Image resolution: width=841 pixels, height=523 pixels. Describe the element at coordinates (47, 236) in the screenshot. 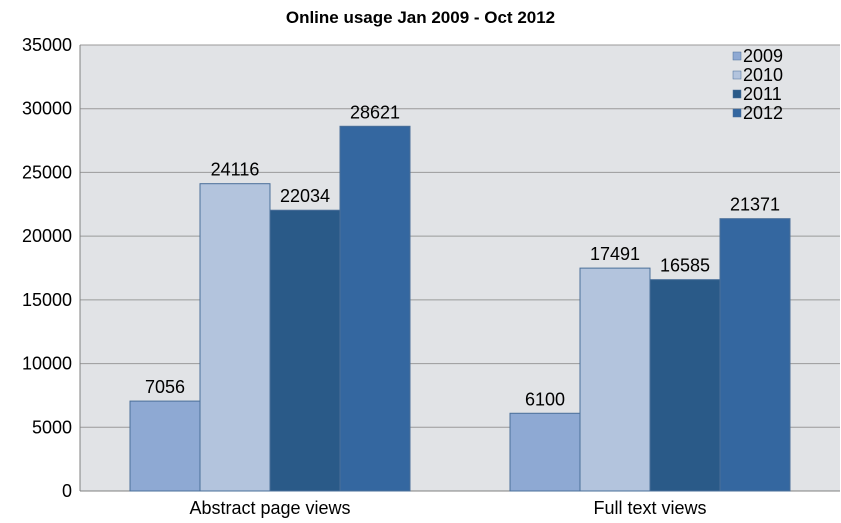

I see `y-tick-label: 20000` at that location.